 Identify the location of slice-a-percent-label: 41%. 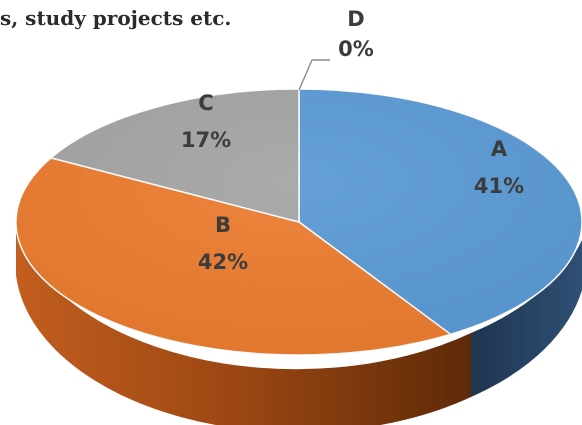
(499, 186).